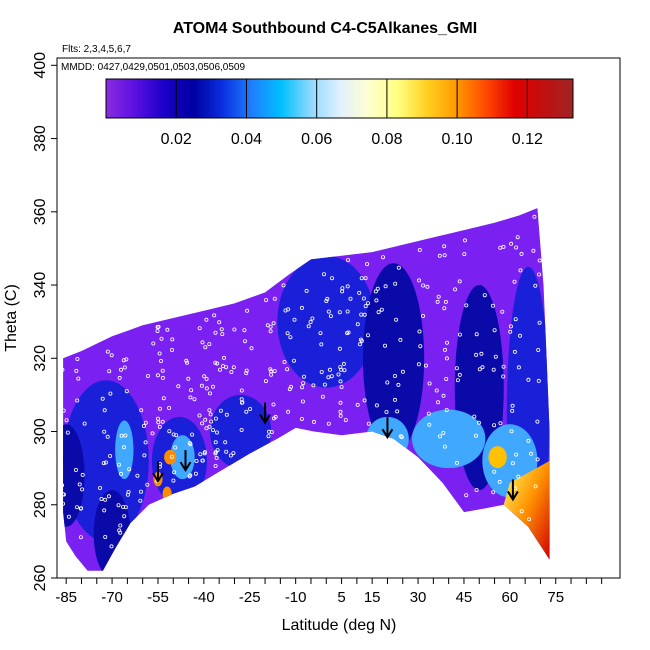 This screenshot has width=650, height=650. What do you see at coordinates (40, 138) in the screenshot?
I see `y-tick-label: 380` at bounding box center [40, 138].